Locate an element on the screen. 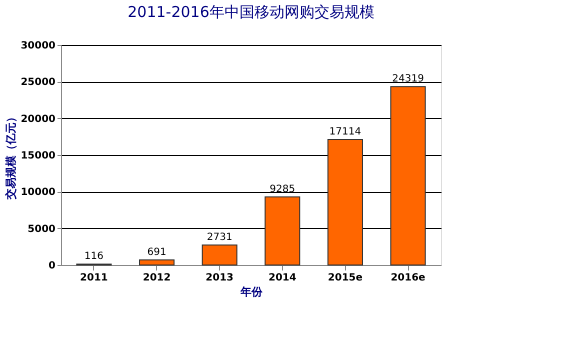  x-tick-label: 2016e is located at coordinates (408, 278).